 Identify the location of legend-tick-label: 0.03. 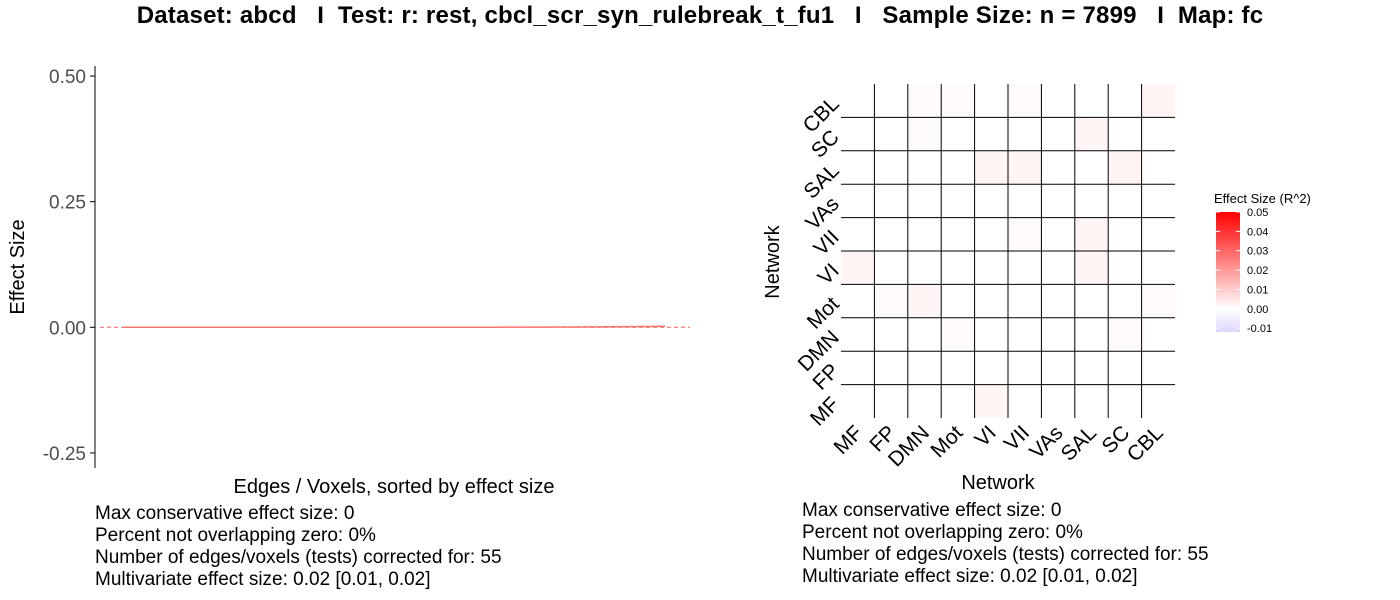
(1257, 252).